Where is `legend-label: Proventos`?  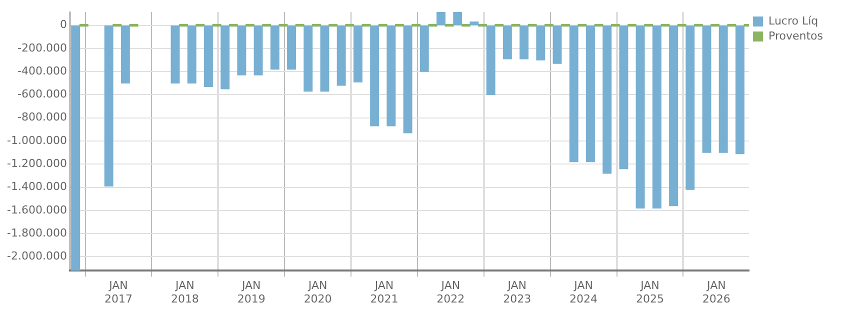 legend-label: Proventos is located at coordinates (796, 35).